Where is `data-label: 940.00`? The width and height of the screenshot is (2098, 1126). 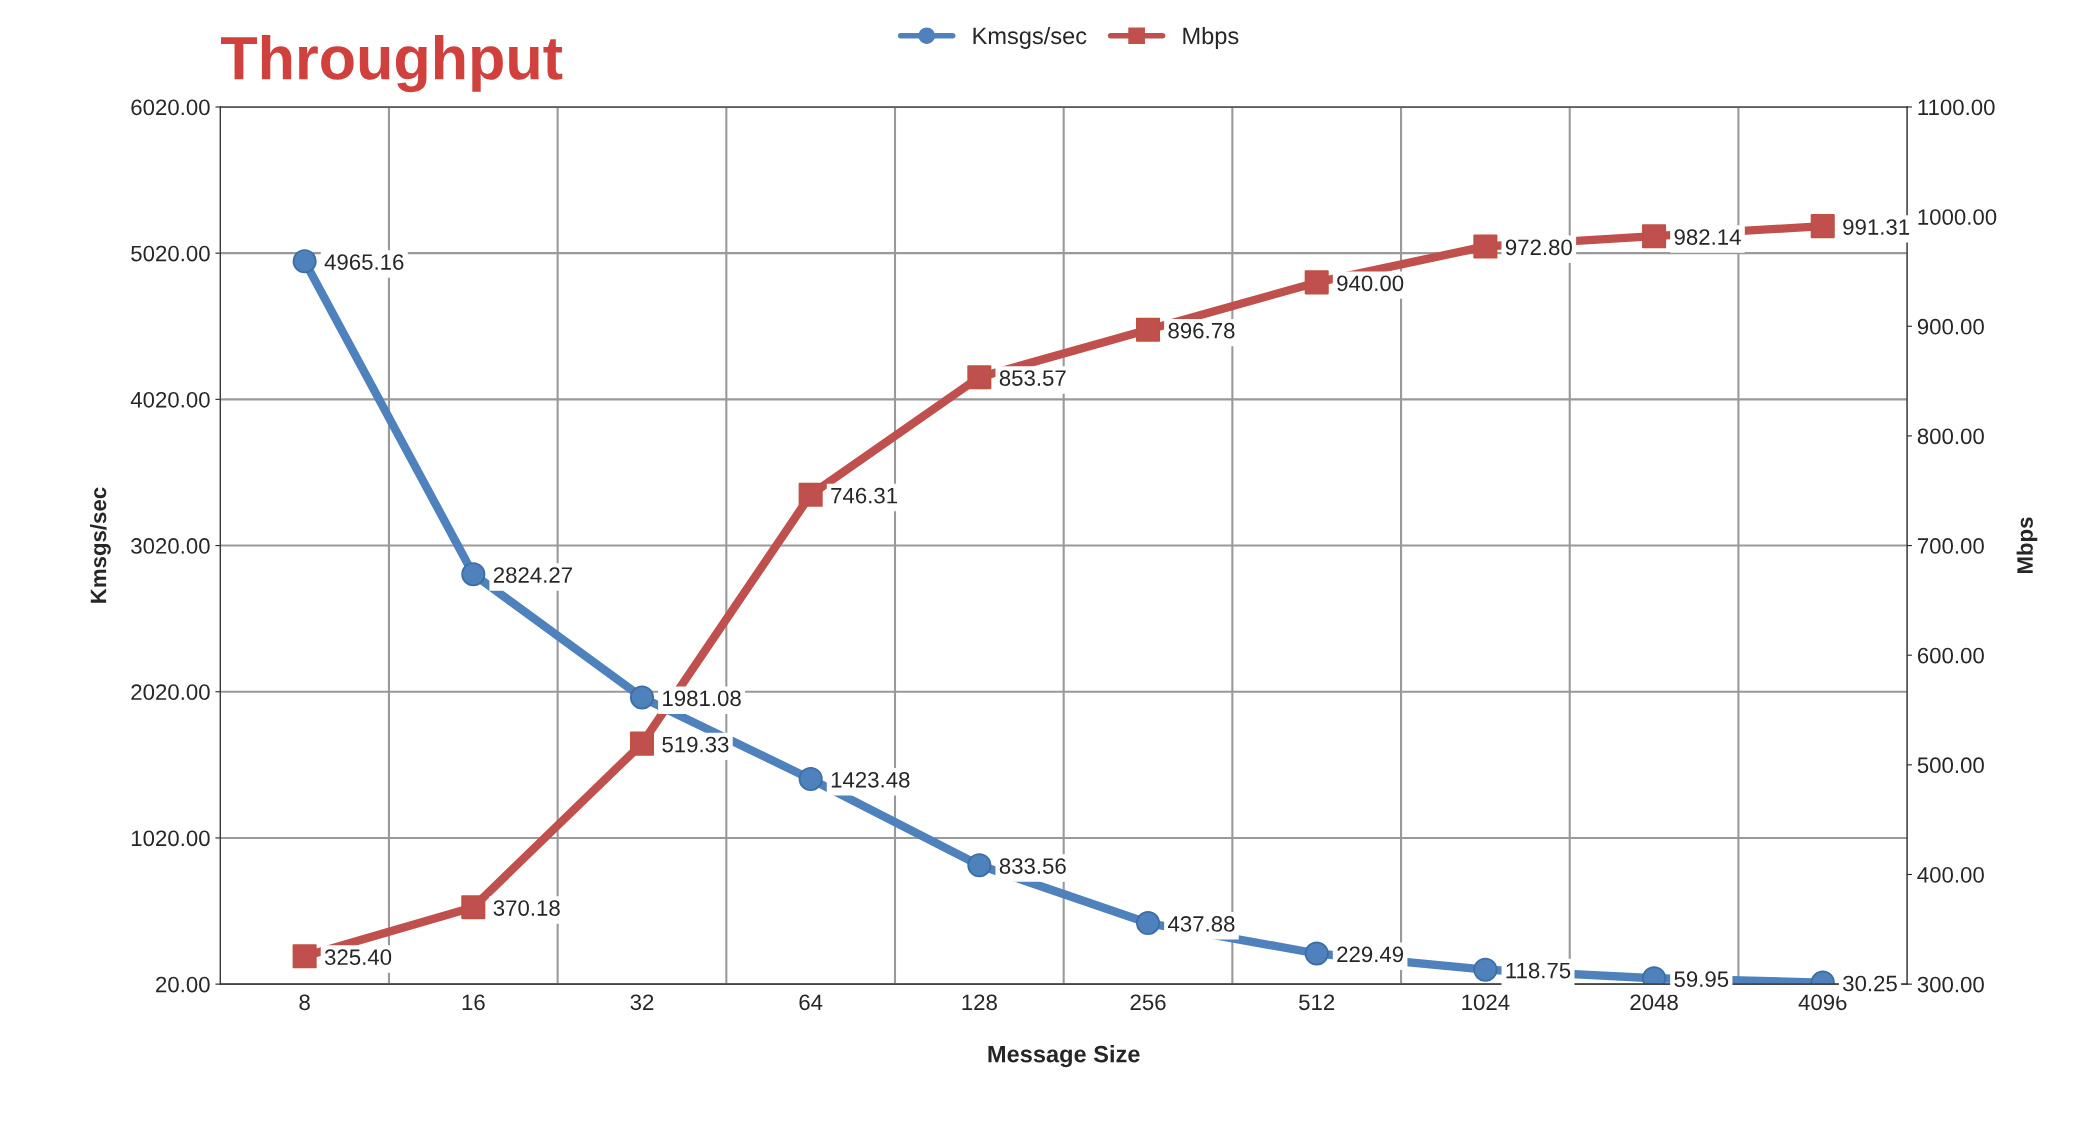
data-label: 940.00 is located at coordinates (1370, 283).